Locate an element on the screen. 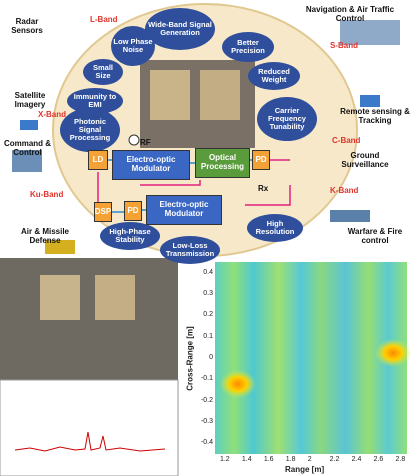 This screenshot has width=411, height=476. benefit-bubble: Better Precision is located at coordinates (248, 47).